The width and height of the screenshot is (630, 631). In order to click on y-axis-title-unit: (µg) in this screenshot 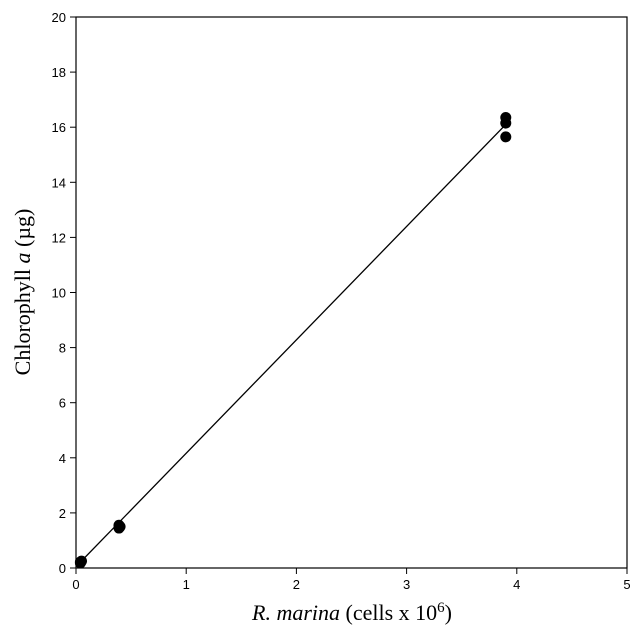, I will do `click(22, 231)`.